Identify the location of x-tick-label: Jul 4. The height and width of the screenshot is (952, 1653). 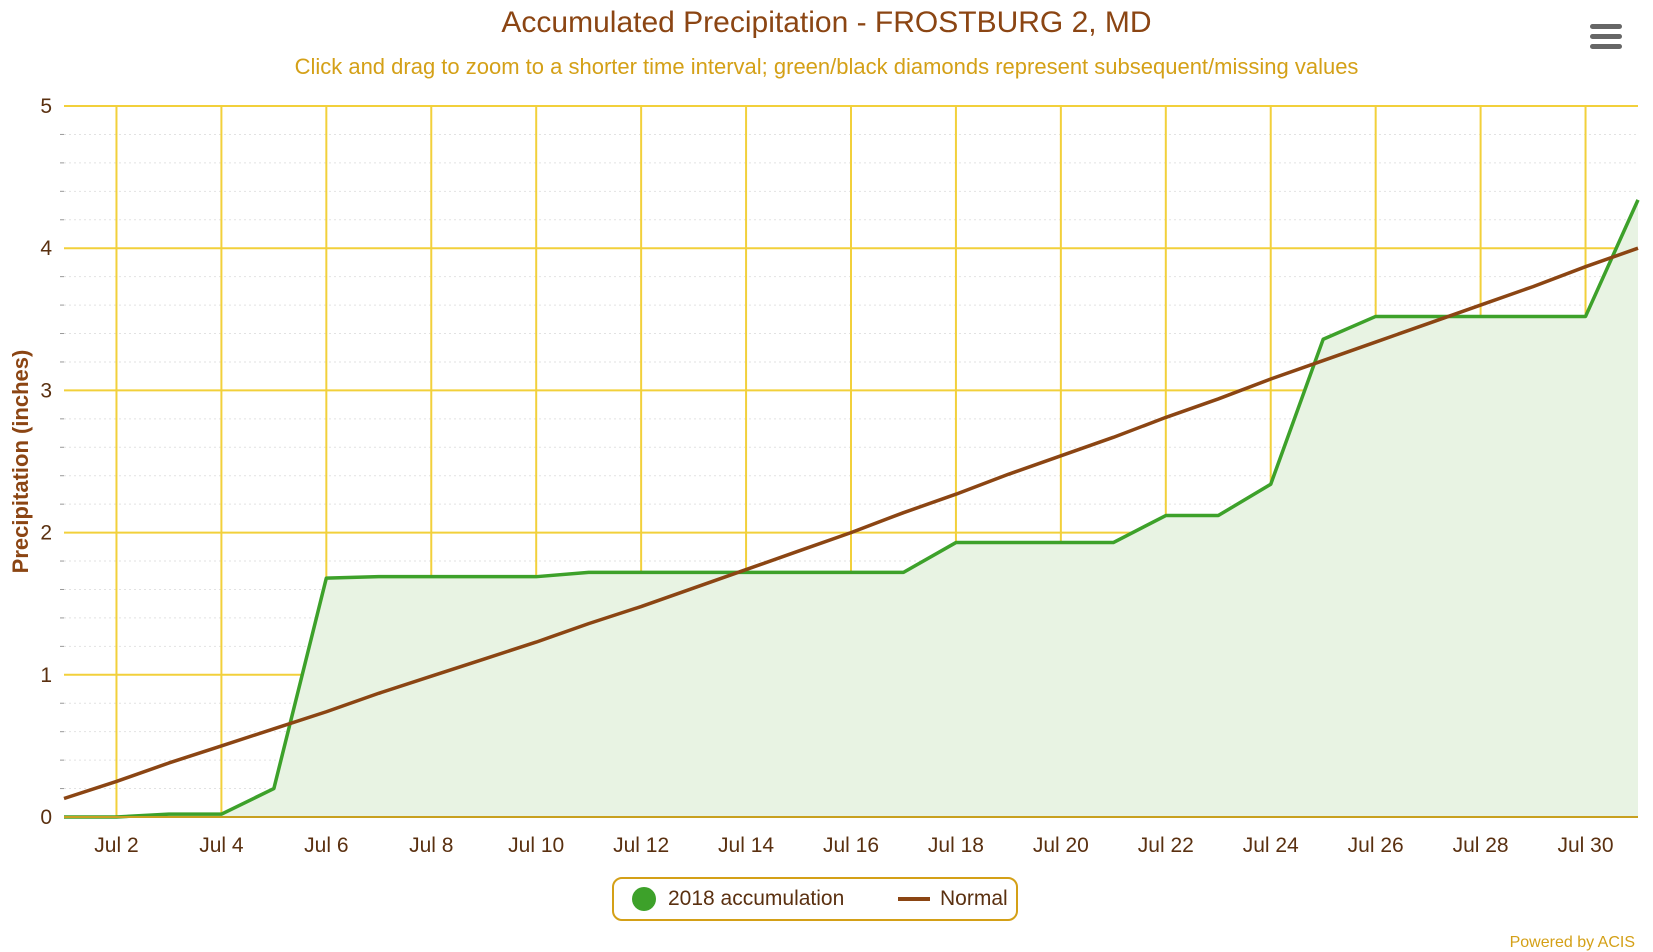
(221, 845).